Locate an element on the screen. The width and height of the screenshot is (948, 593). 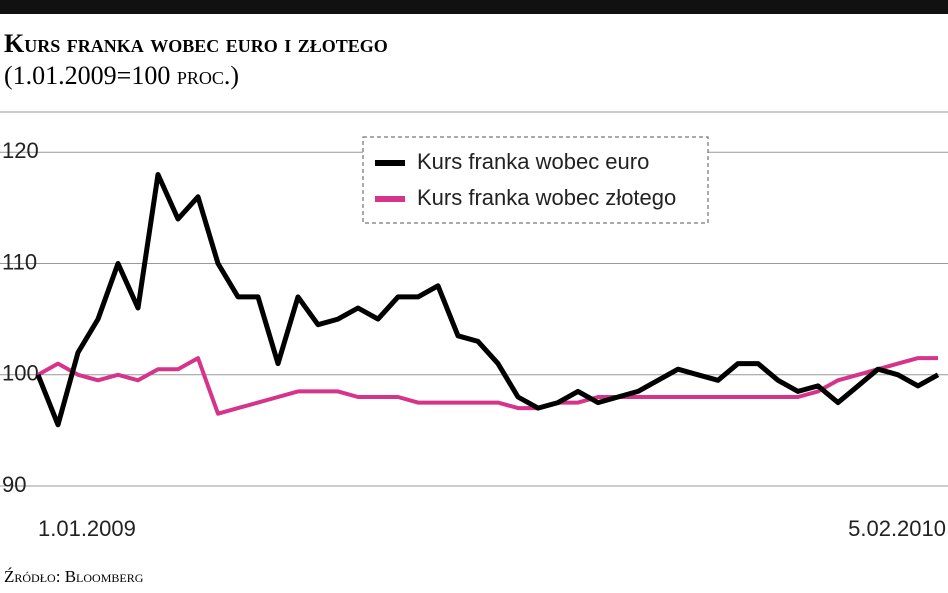
top-bar is located at coordinates (474, 7).